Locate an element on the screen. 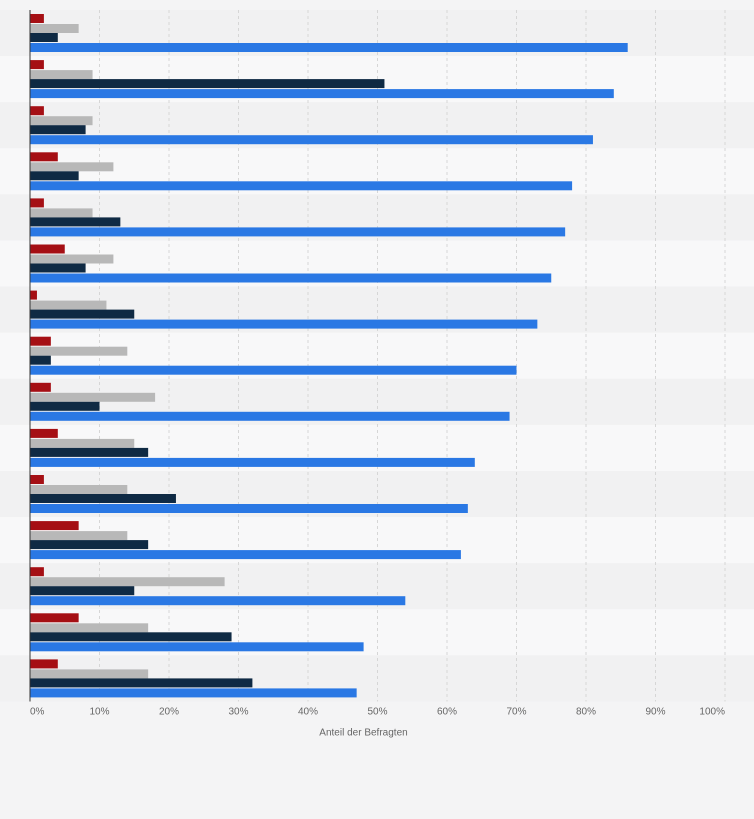 The height and width of the screenshot is (819, 754). x-tick-label: 100% is located at coordinates (712, 712).